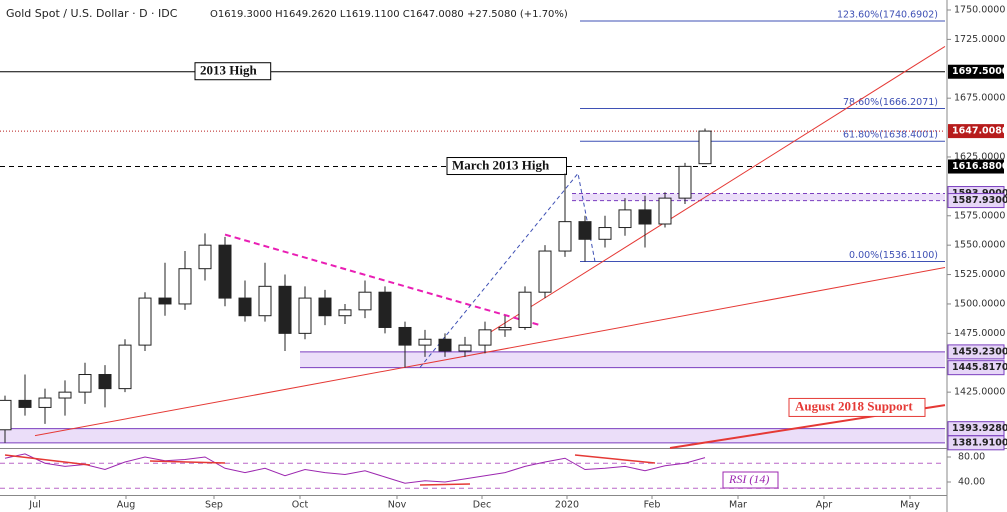  Describe the element at coordinates (482, 505) in the screenshot. I see `x-tick-label: Dec` at that location.